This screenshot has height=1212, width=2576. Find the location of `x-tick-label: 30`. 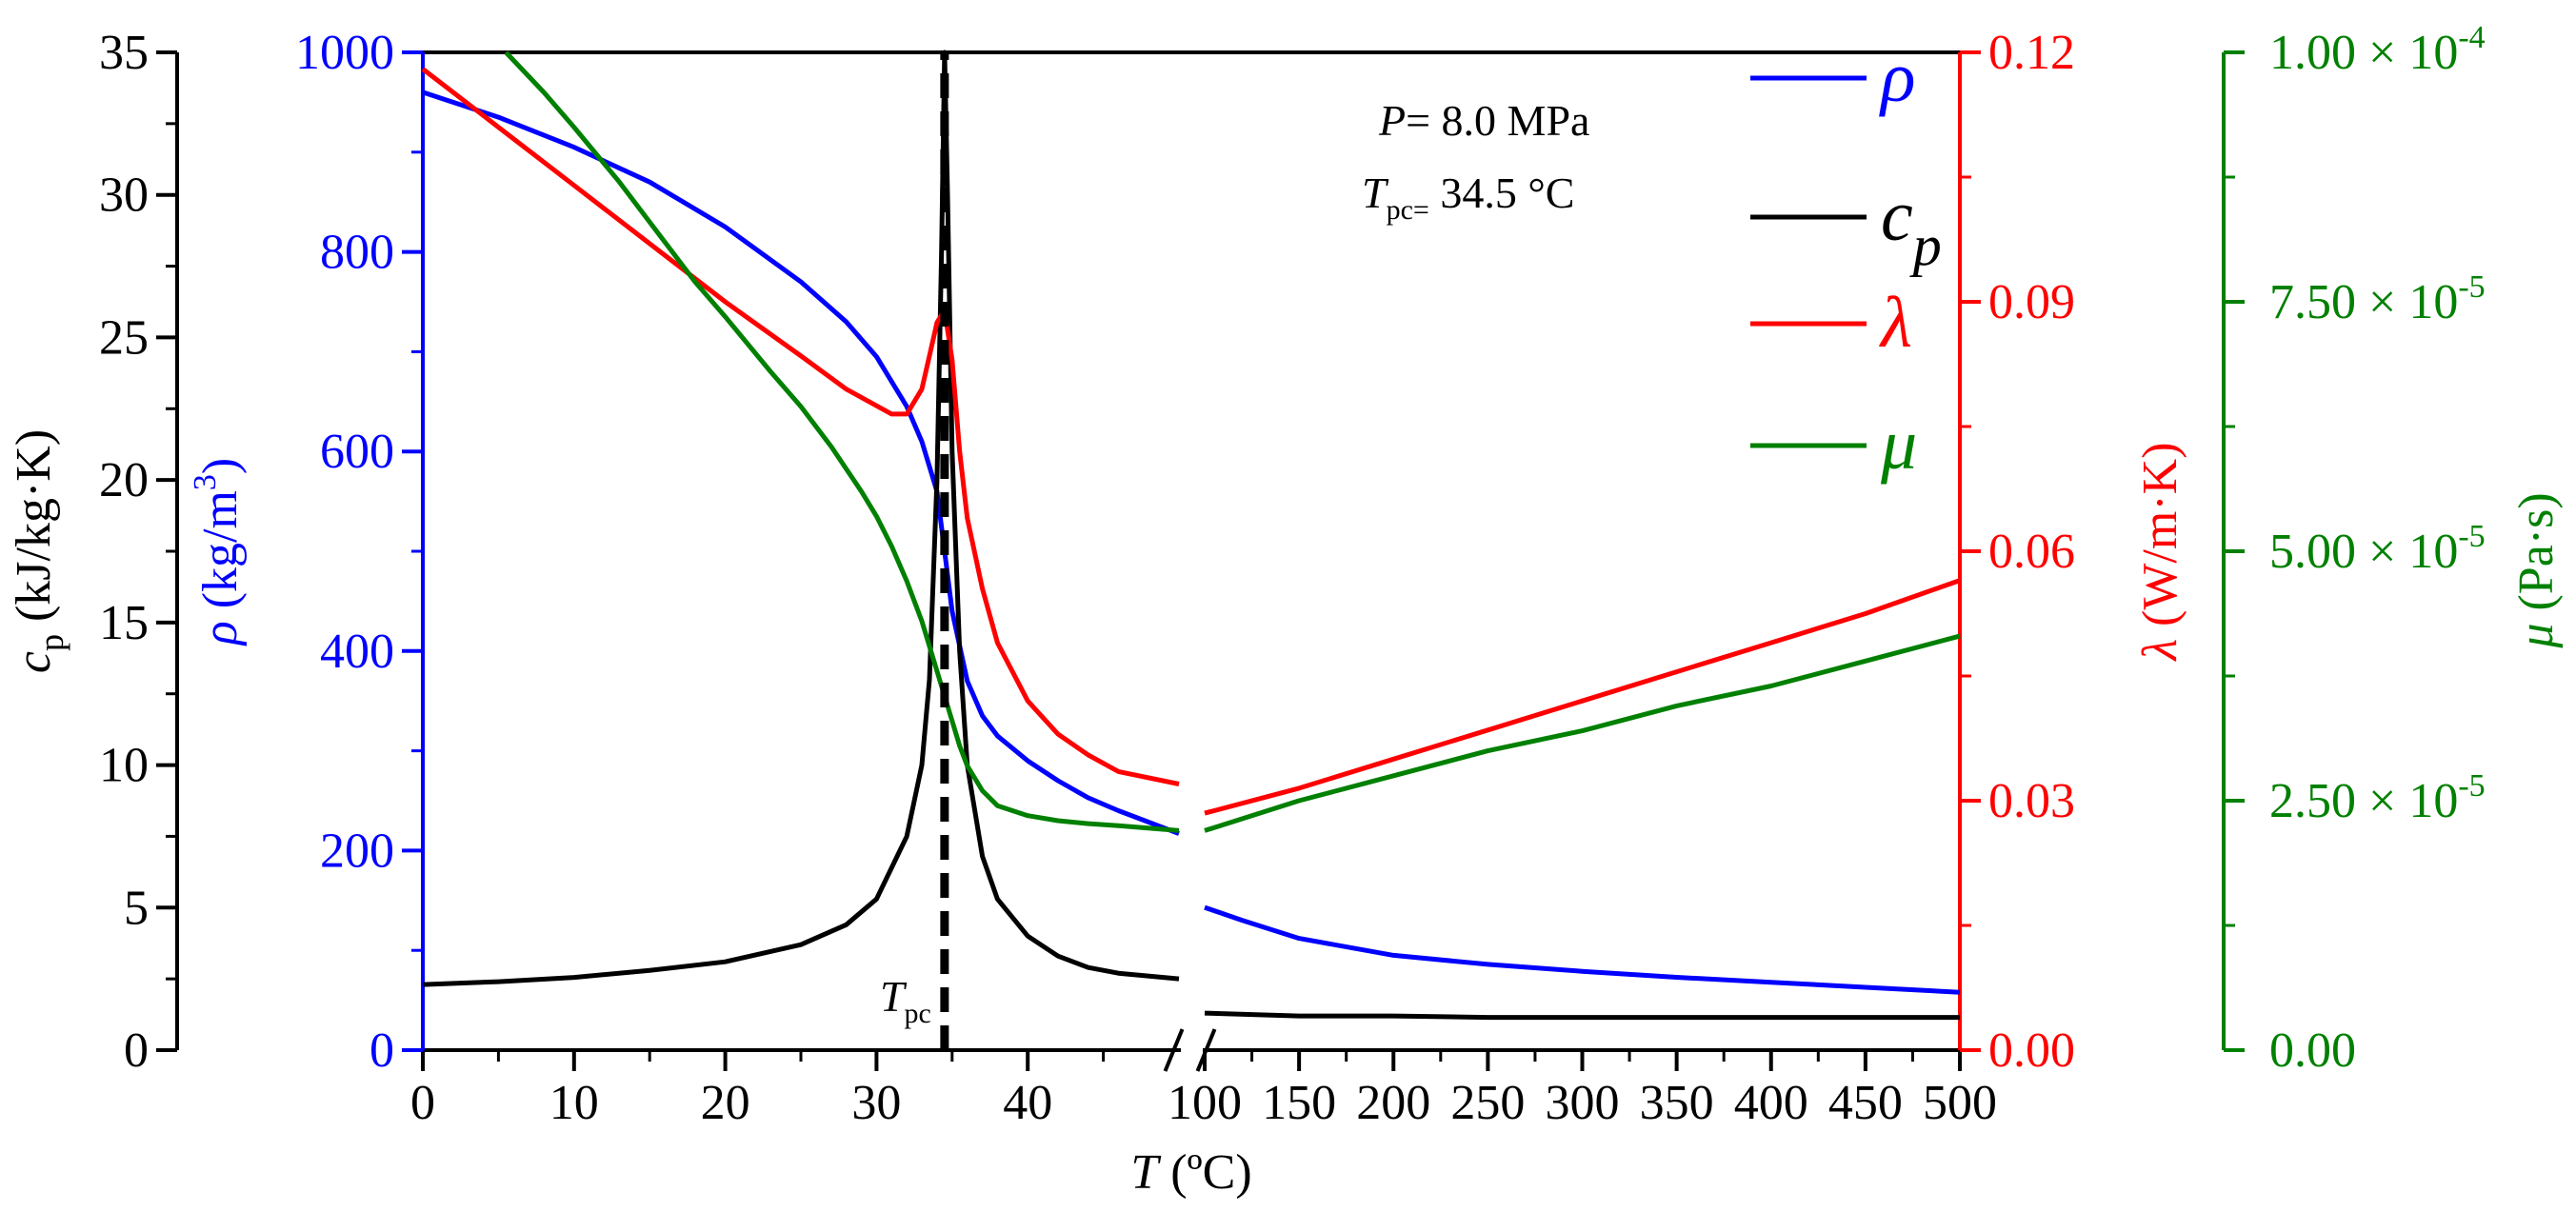

x-tick-label: 30 is located at coordinates (876, 1103).